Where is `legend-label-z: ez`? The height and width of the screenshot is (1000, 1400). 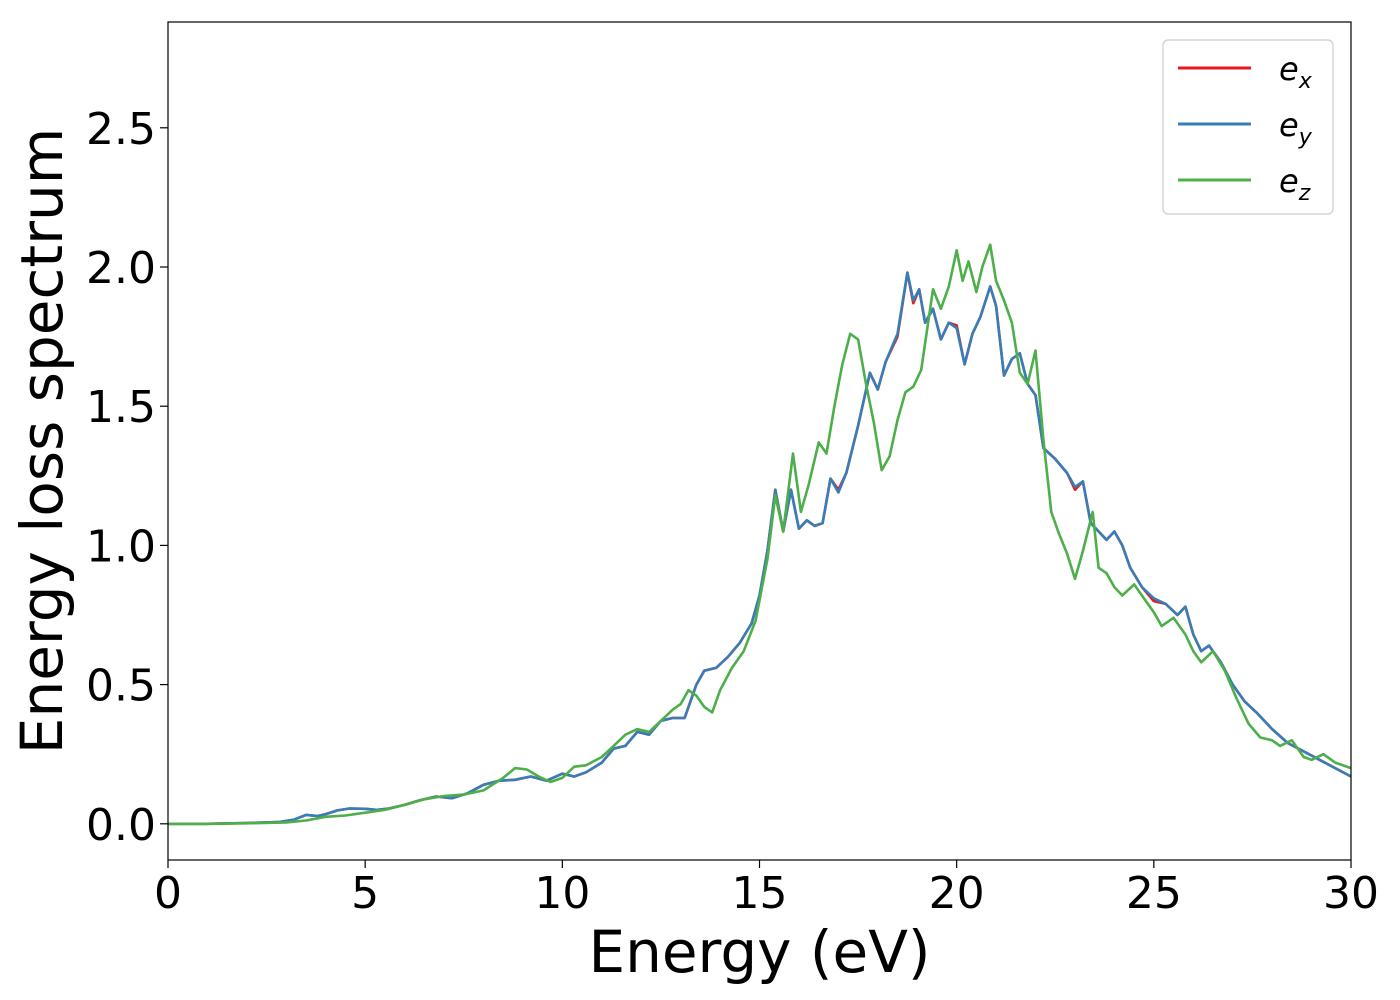 legend-label-z: ez is located at coordinates (1295, 184).